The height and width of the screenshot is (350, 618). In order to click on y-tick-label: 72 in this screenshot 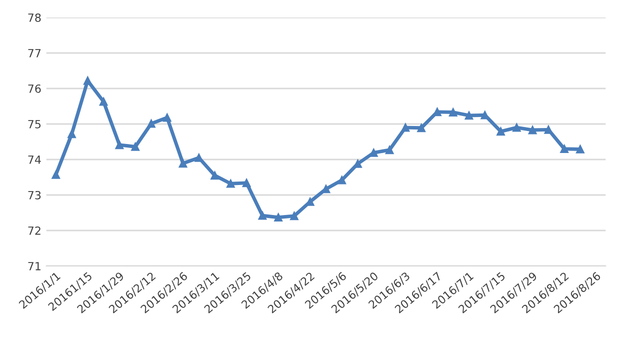, I will do `click(34, 230)`.